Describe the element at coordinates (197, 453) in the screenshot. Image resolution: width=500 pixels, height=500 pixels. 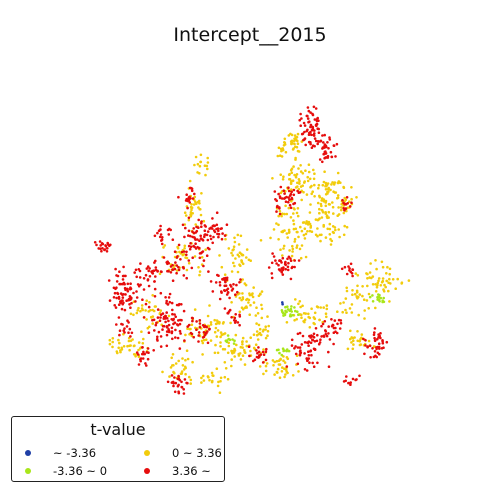
I see `legend-label: 0 ~ 3.36` at that location.